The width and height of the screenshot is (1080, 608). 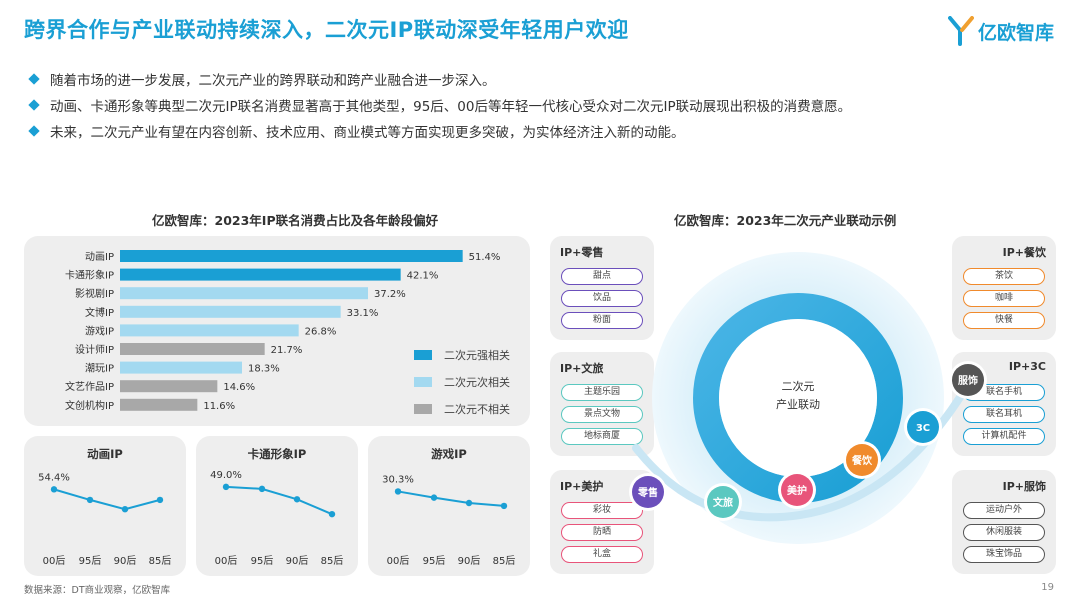 I want to click on bar-legend: 二次元强相关 二次元次相关 二次元不相关, so click(x=462, y=381).